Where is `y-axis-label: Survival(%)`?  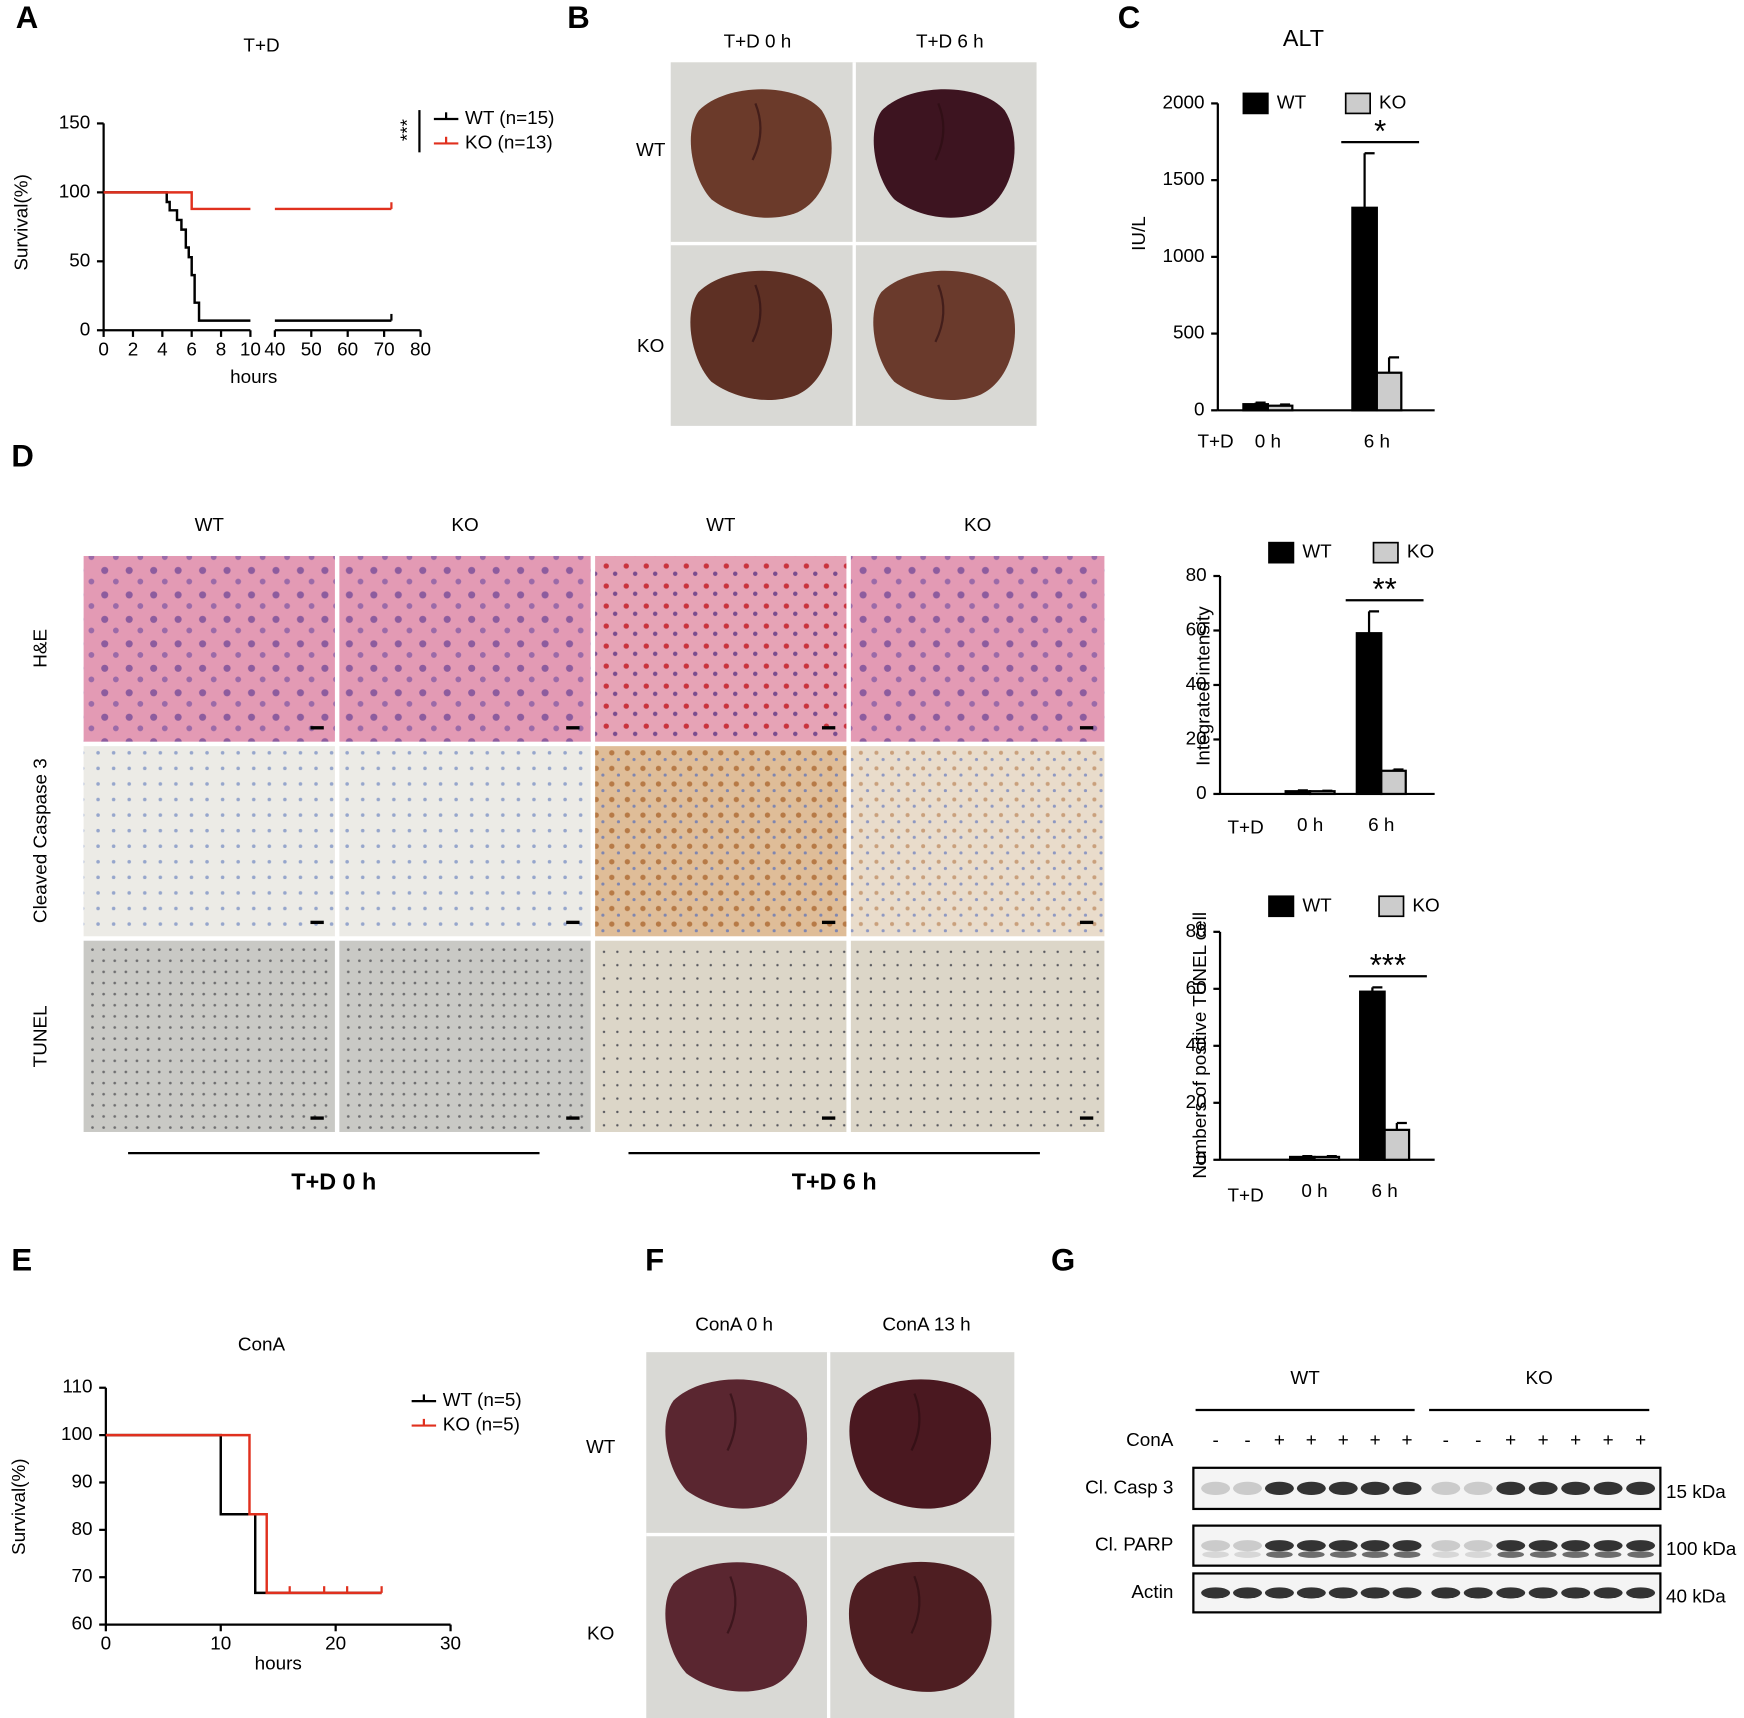 y-axis-label: Survival(%) is located at coordinates (19, 1506).